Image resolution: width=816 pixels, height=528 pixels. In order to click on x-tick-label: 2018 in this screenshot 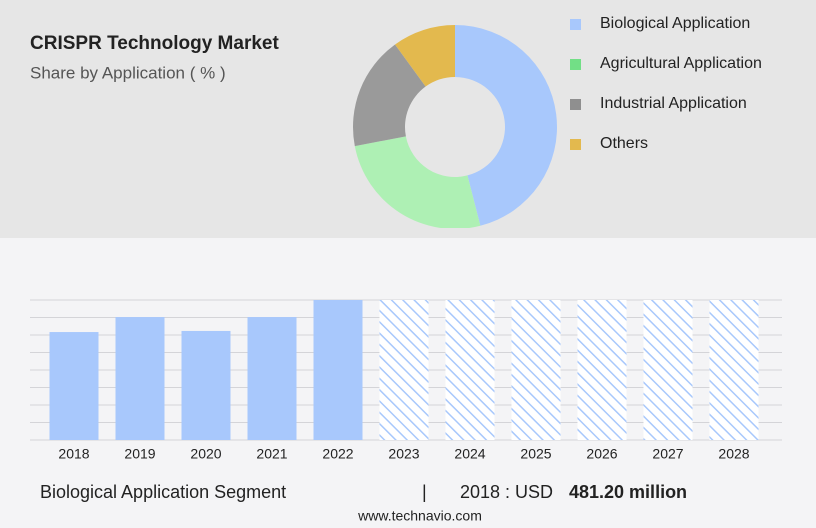, I will do `click(73, 454)`.